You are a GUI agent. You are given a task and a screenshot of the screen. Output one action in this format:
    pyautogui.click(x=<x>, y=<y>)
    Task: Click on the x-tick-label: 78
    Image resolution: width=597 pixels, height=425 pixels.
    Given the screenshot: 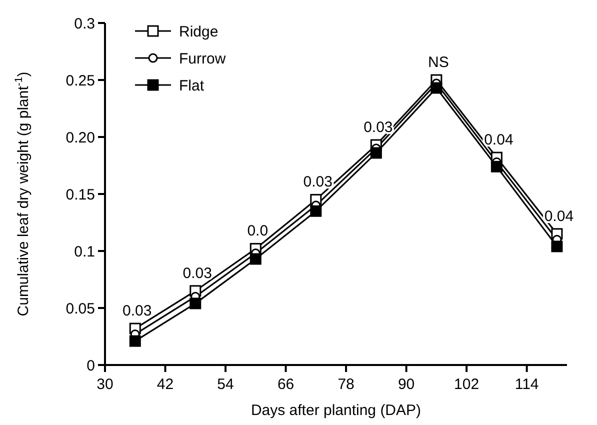 What is the action you would take?
    pyautogui.click(x=346, y=384)
    